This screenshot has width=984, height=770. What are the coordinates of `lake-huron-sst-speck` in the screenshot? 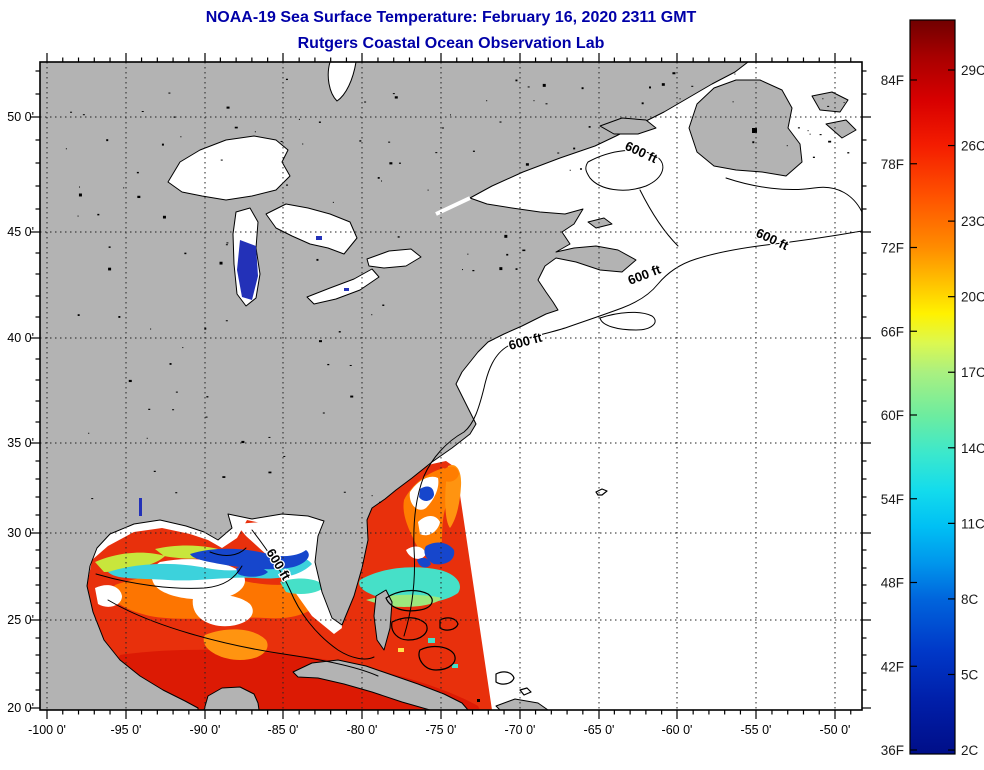 It's located at (319, 238).